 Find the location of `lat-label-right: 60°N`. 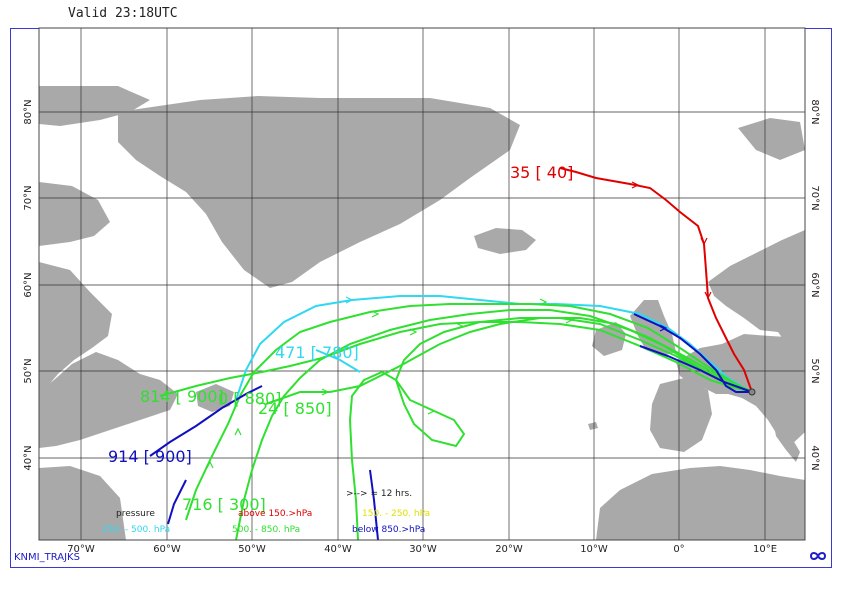

lat-label-right: 60°N is located at coordinates (814, 284).